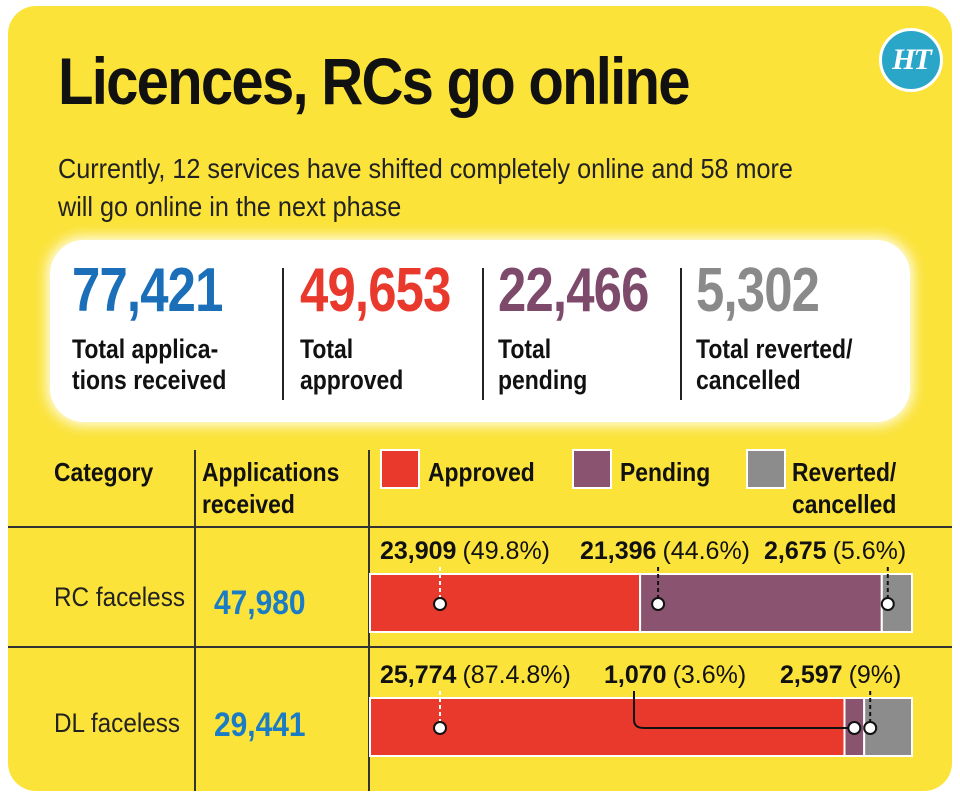 The width and height of the screenshot is (960, 797). Describe the element at coordinates (766, 469) in the screenshot. I see `legend-swatch-reverted` at that location.